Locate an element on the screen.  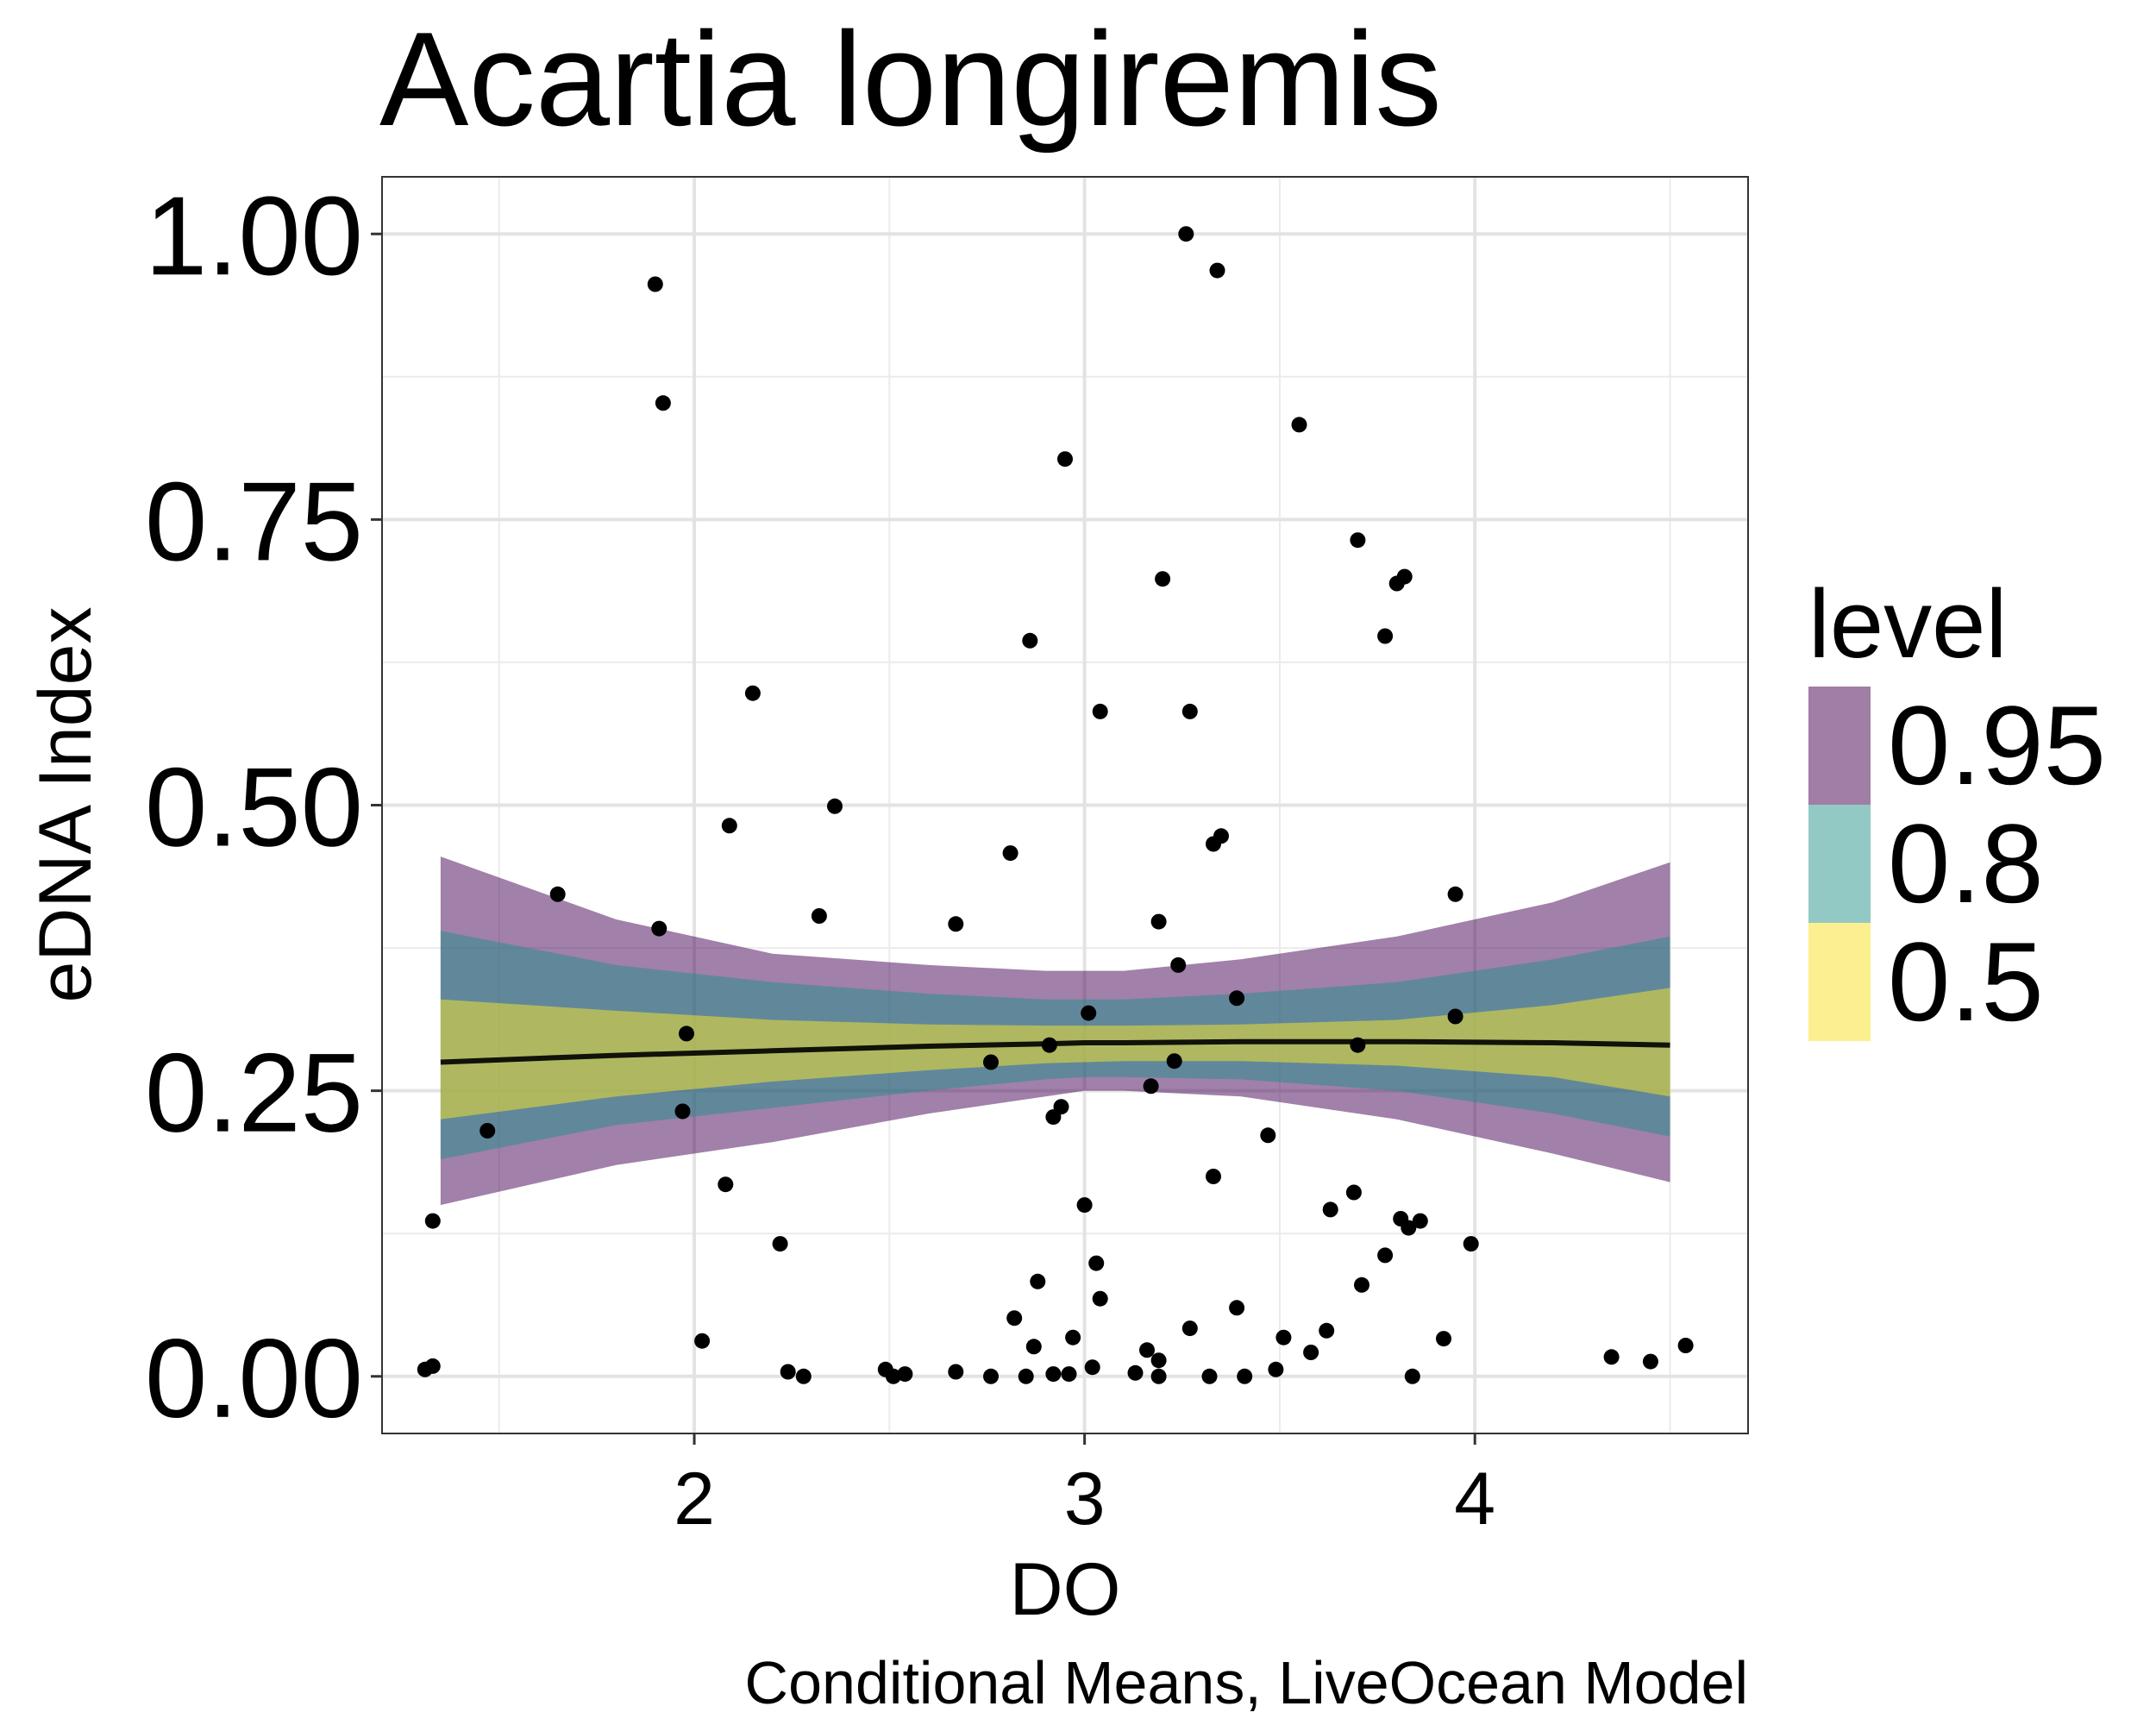
chart-title: Acartia longiremis is located at coordinates (910, 79).